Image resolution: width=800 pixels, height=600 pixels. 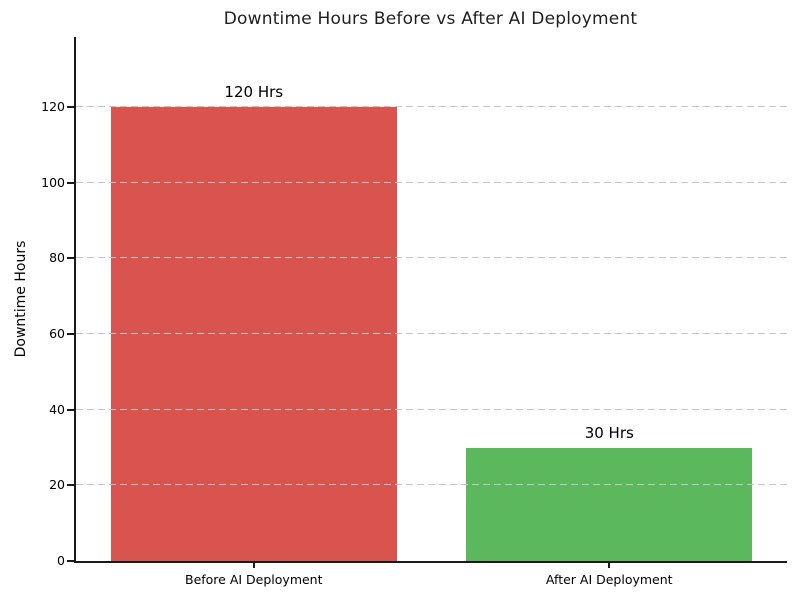 What do you see at coordinates (61, 560) in the screenshot?
I see `y-tick-label-0: 0` at bounding box center [61, 560].